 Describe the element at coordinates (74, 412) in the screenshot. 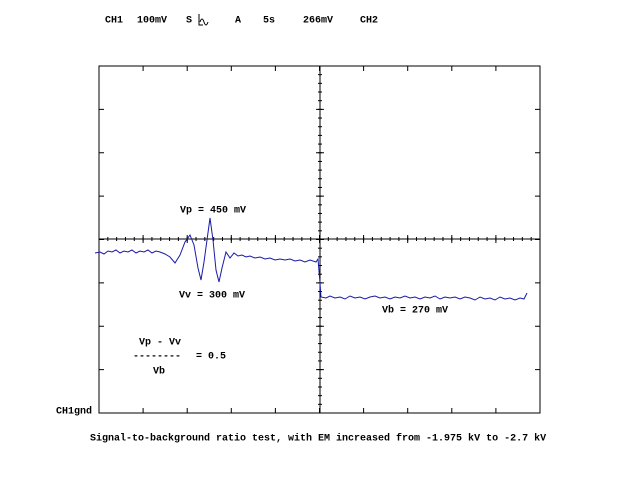

I see `ground-label: CH1gnd` at that location.